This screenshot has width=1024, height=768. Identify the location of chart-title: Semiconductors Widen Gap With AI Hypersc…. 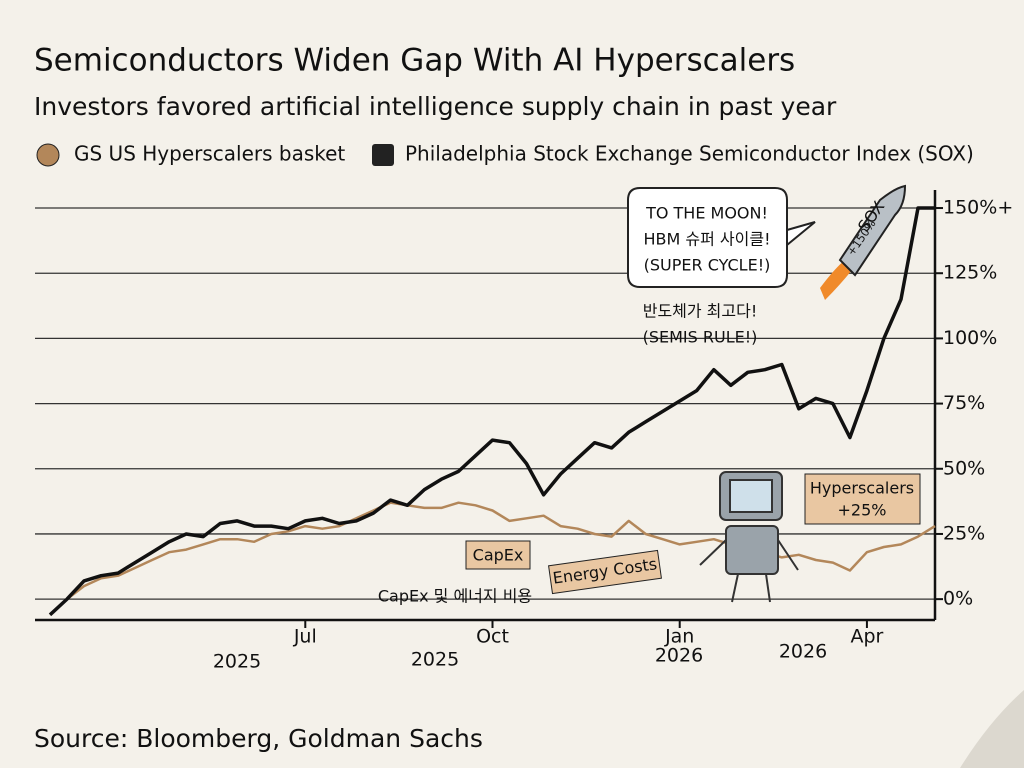
(414, 61).